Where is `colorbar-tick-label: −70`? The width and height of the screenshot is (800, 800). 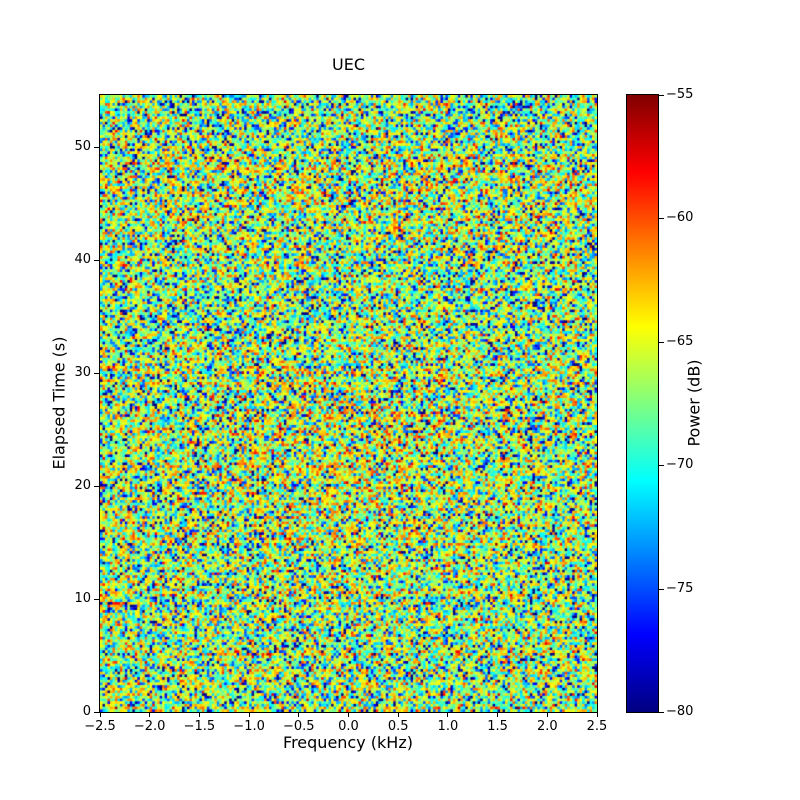 colorbar-tick-label: −70 is located at coordinates (680, 465).